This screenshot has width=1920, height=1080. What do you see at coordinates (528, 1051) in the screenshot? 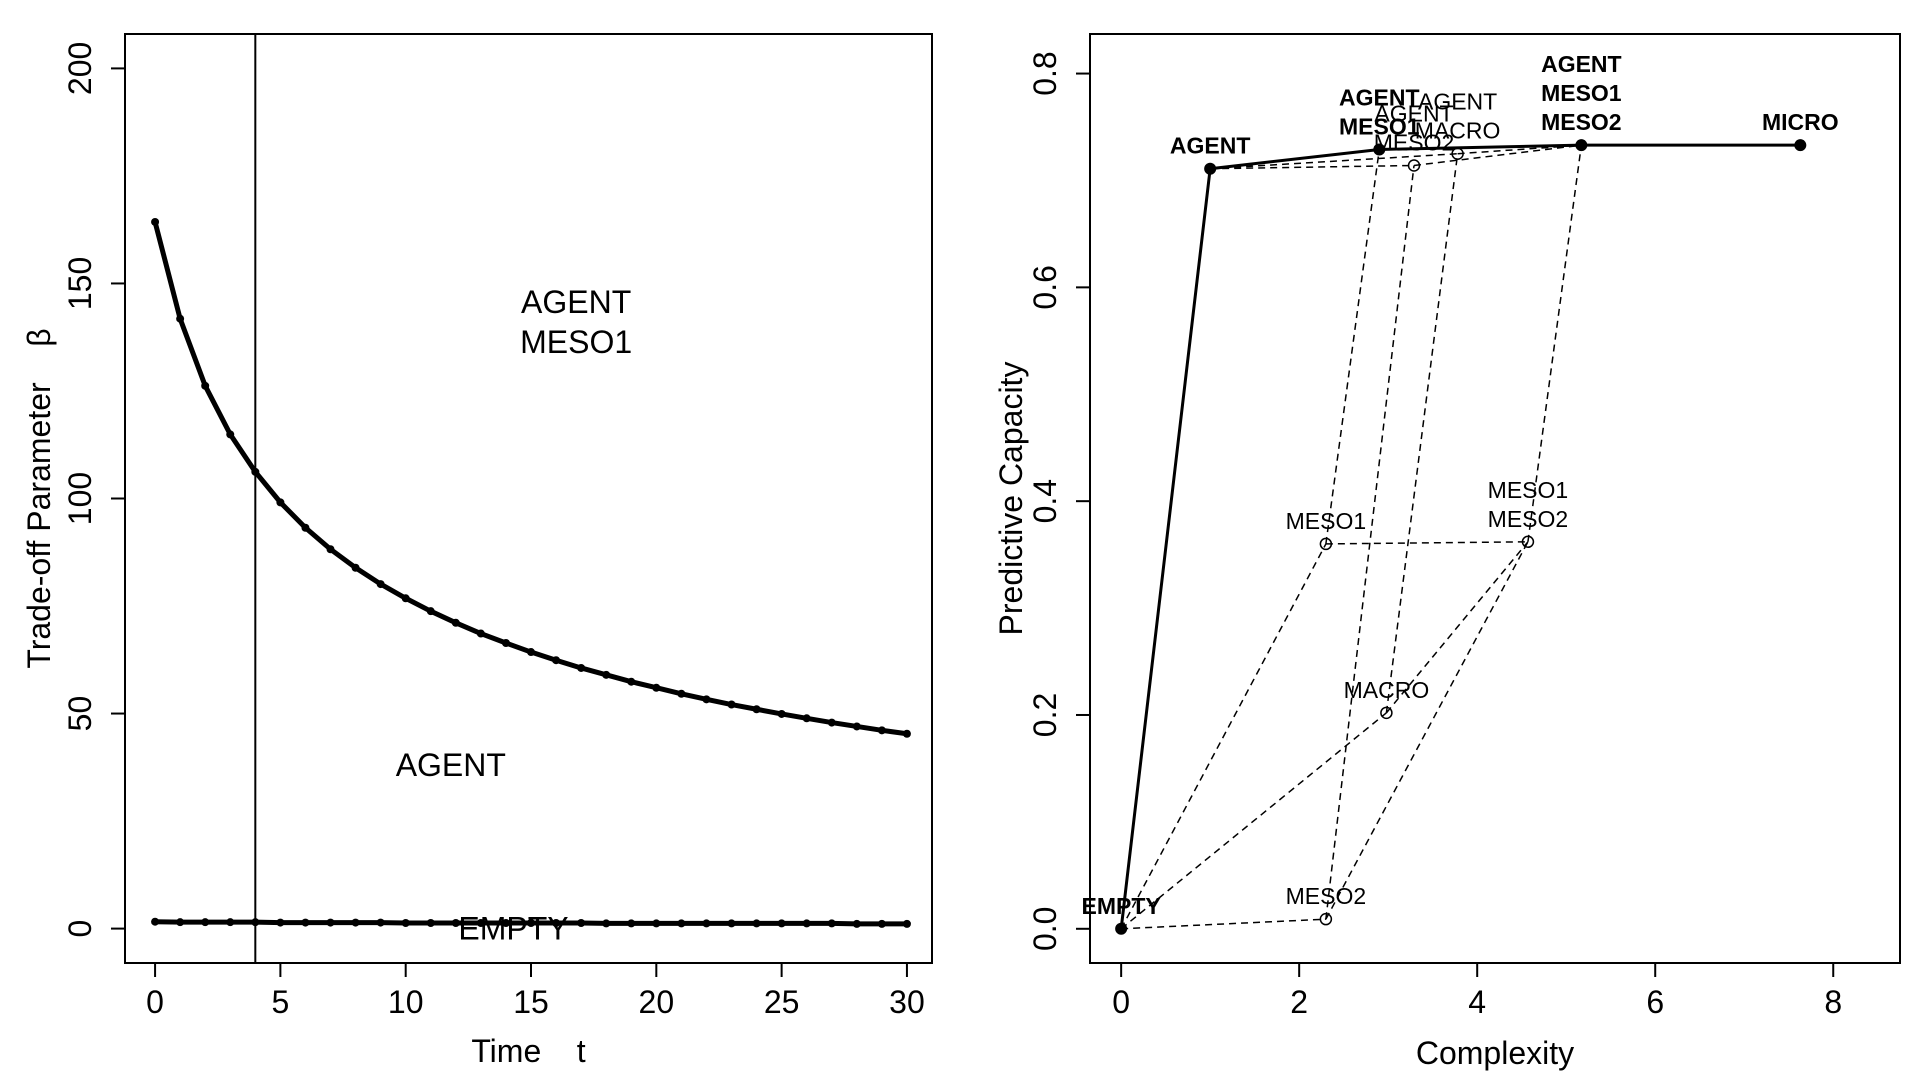
I see `left-x-axis-title: Time t` at bounding box center [528, 1051].